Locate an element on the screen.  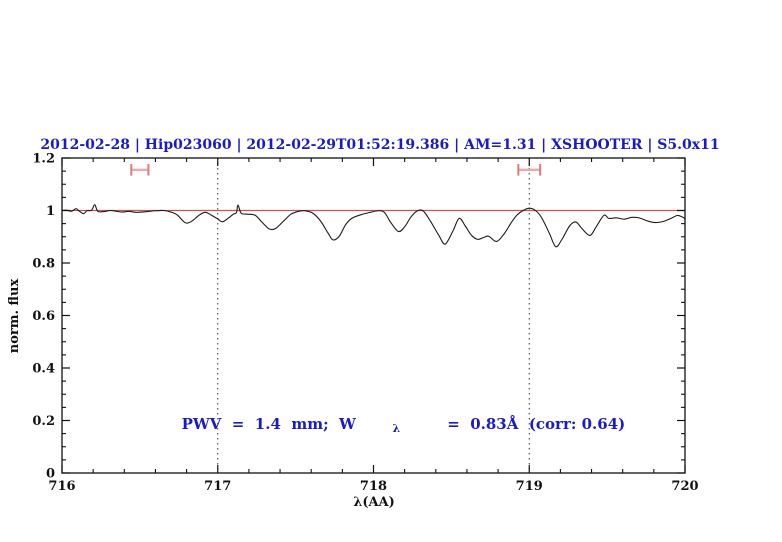
spectrum-curve is located at coordinates (373, 226).